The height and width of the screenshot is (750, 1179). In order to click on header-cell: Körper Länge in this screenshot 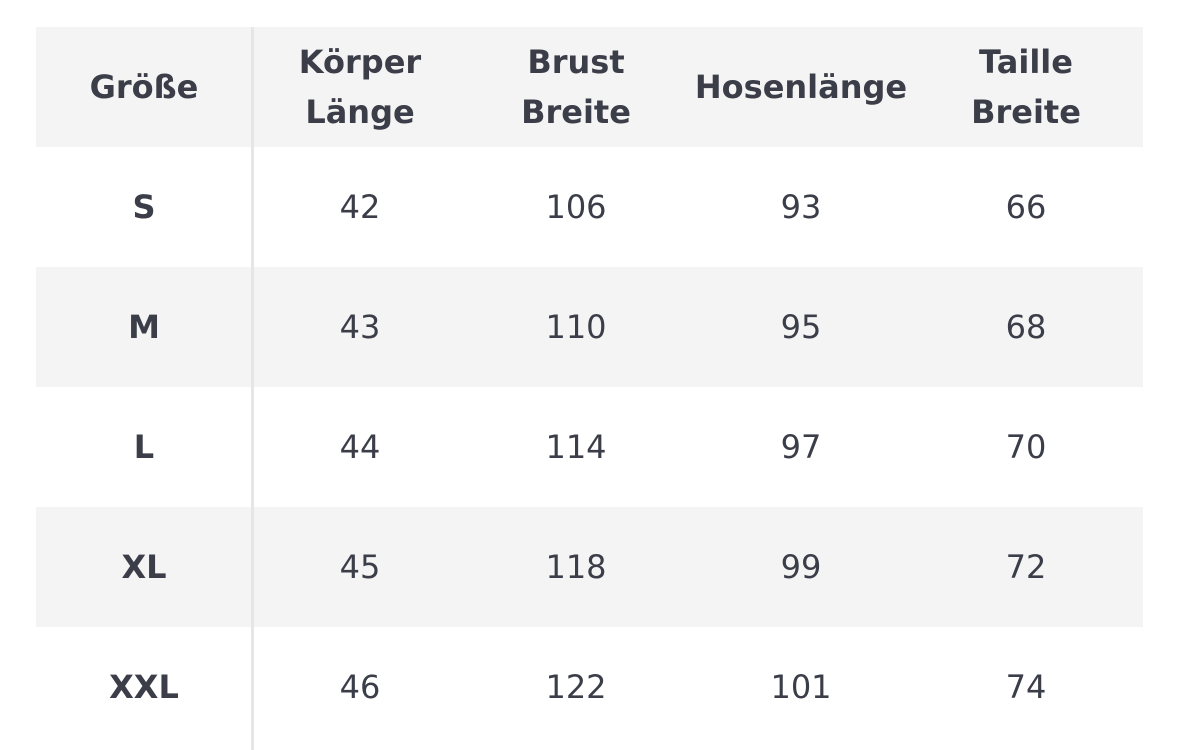, I will do `click(360, 87)`.